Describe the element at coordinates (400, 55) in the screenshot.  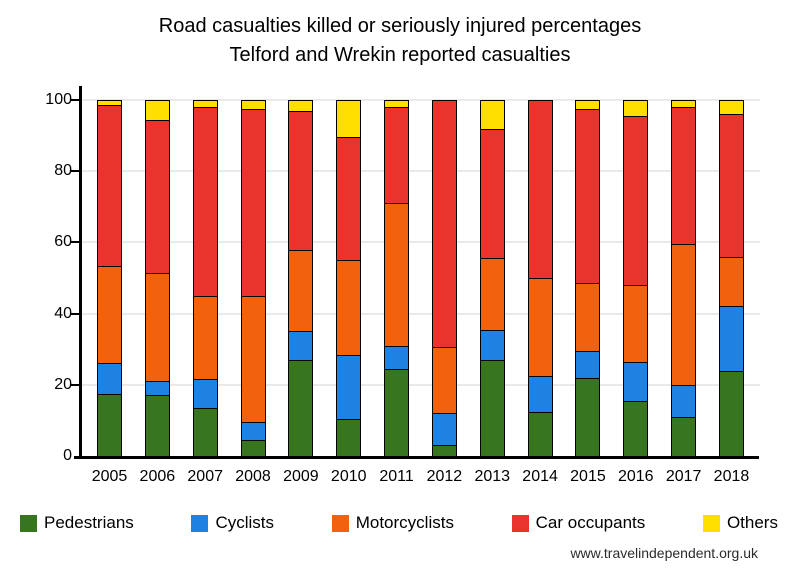
I see `chart-subtitle: Telford and Wrekin reported casualties` at that location.